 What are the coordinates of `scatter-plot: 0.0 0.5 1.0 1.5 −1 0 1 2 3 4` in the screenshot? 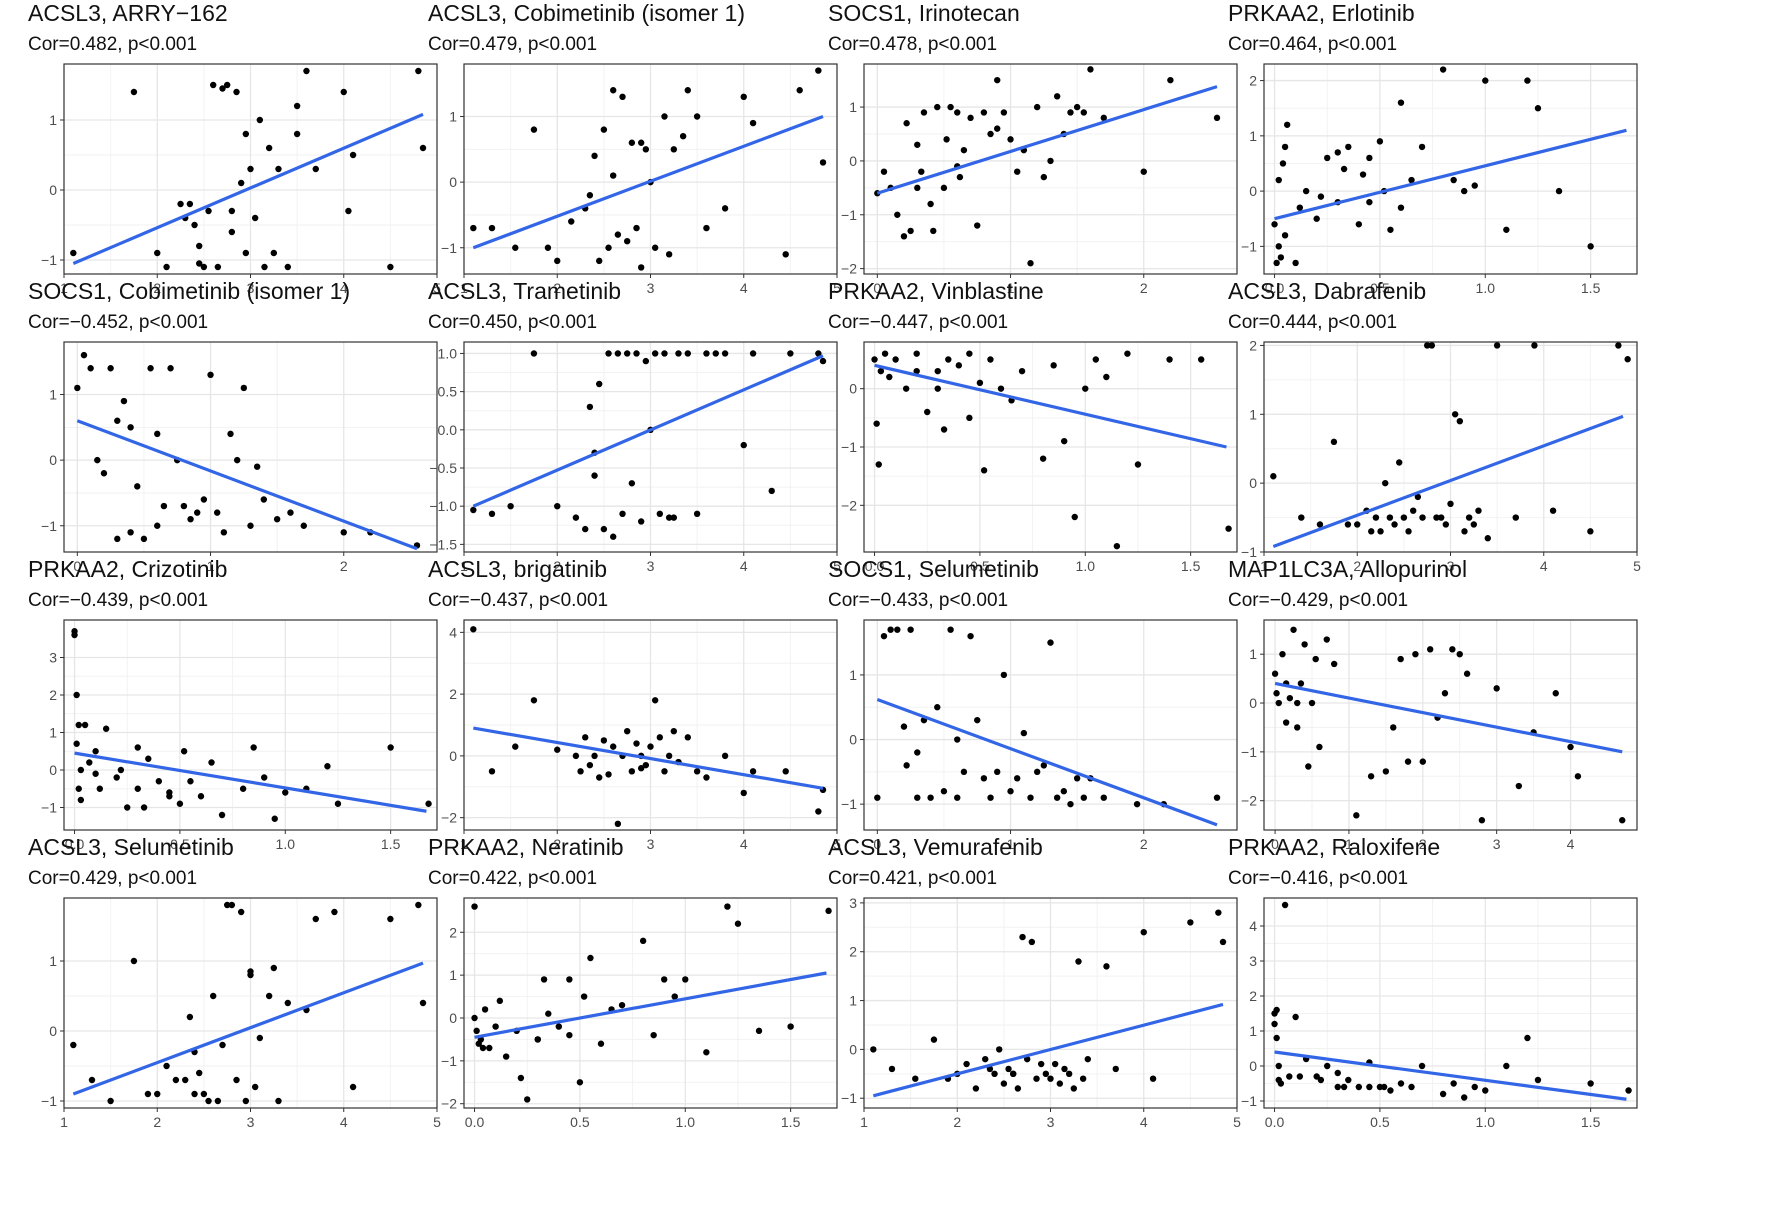 It's located at (1439, 1013).